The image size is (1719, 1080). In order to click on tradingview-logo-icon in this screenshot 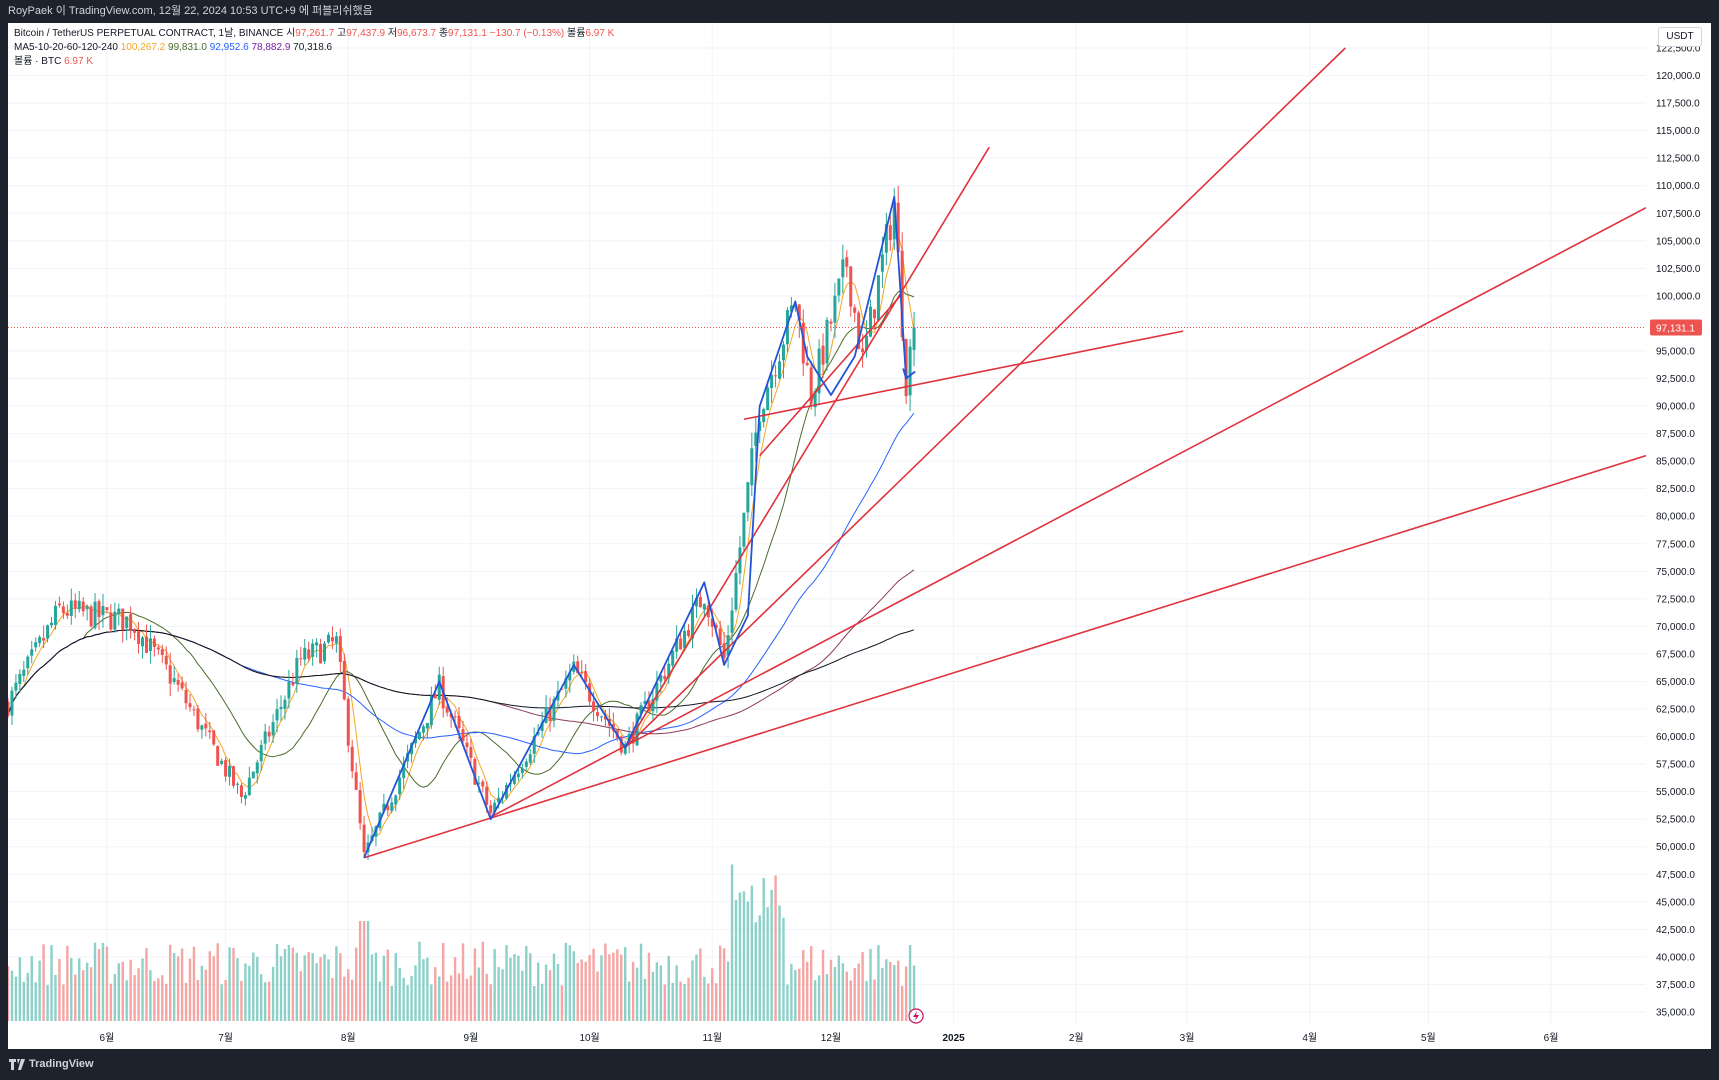, I will do `click(17, 1064)`.